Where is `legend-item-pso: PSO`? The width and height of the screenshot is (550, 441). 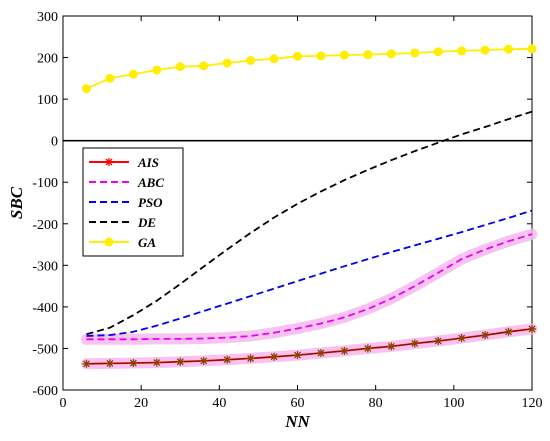
legend-item-pso: PSO is located at coordinates (126, 202).